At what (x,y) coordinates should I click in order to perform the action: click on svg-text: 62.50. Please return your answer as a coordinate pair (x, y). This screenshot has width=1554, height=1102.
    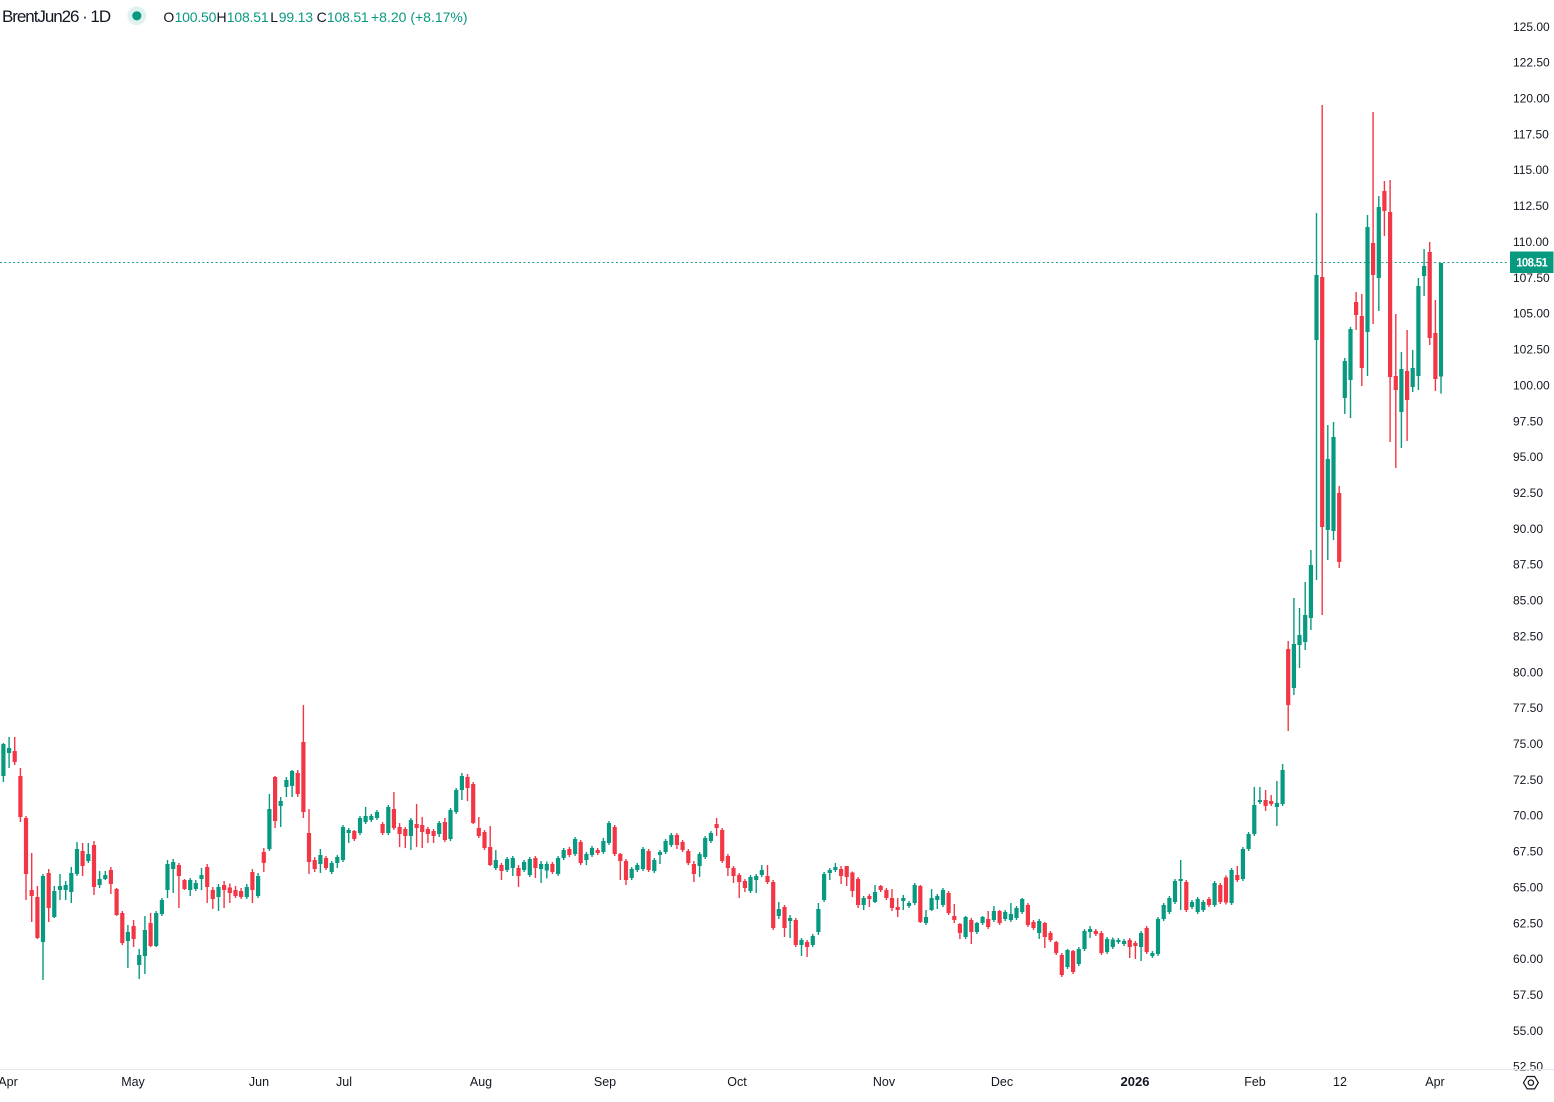
    Looking at the image, I should click on (1528, 923).